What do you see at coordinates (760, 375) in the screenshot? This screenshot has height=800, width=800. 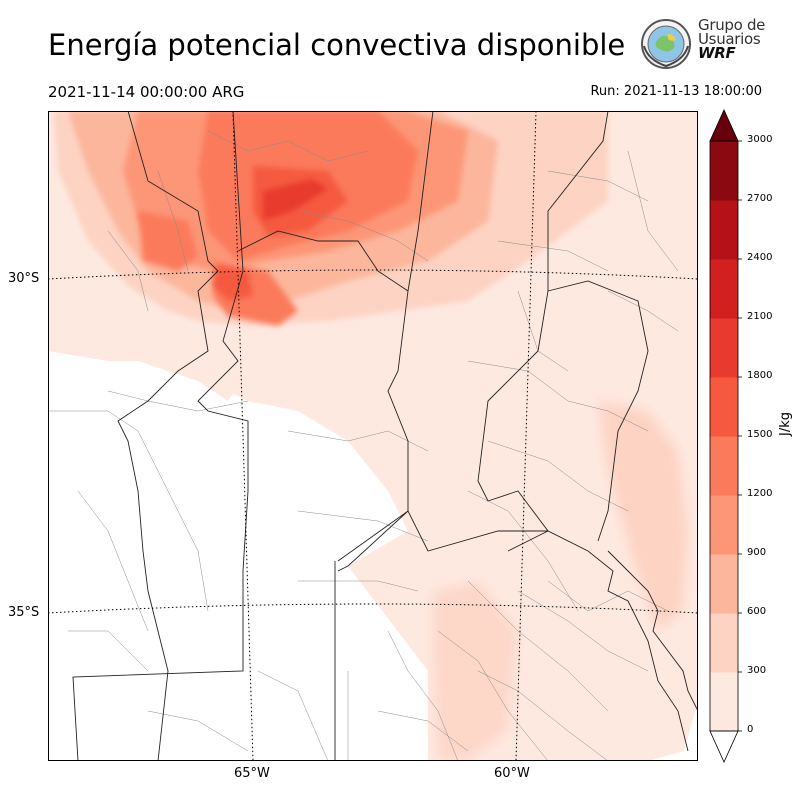 I see `colorbar-tick-label: 1800` at bounding box center [760, 375].